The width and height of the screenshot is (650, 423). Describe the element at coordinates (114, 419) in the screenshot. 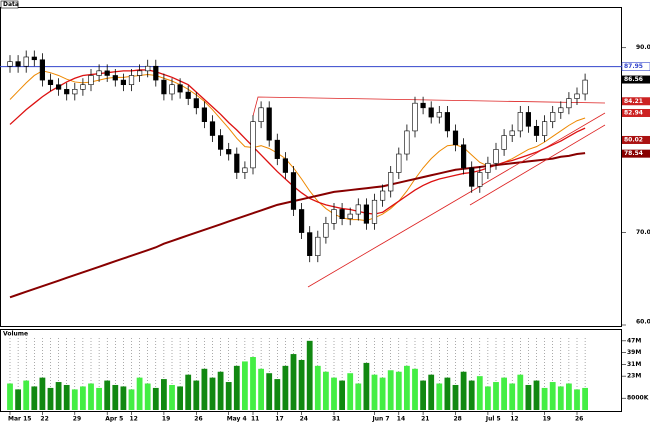

I see `x-tick-label: Apr 5` at that location.